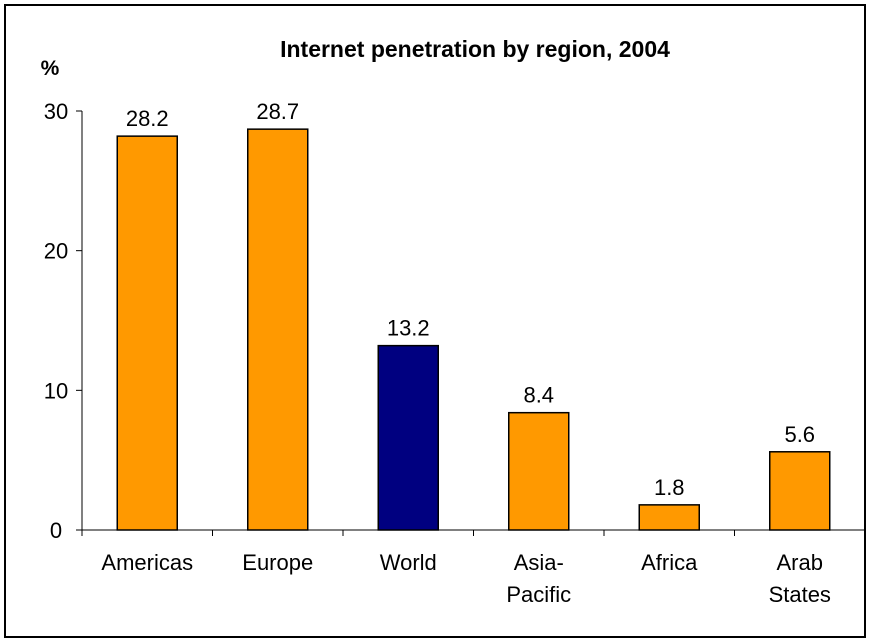 The width and height of the screenshot is (872, 644). Describe the element at coordinates (56, 390) in the screenshot. I see `y-tick-label: 10` at that location.